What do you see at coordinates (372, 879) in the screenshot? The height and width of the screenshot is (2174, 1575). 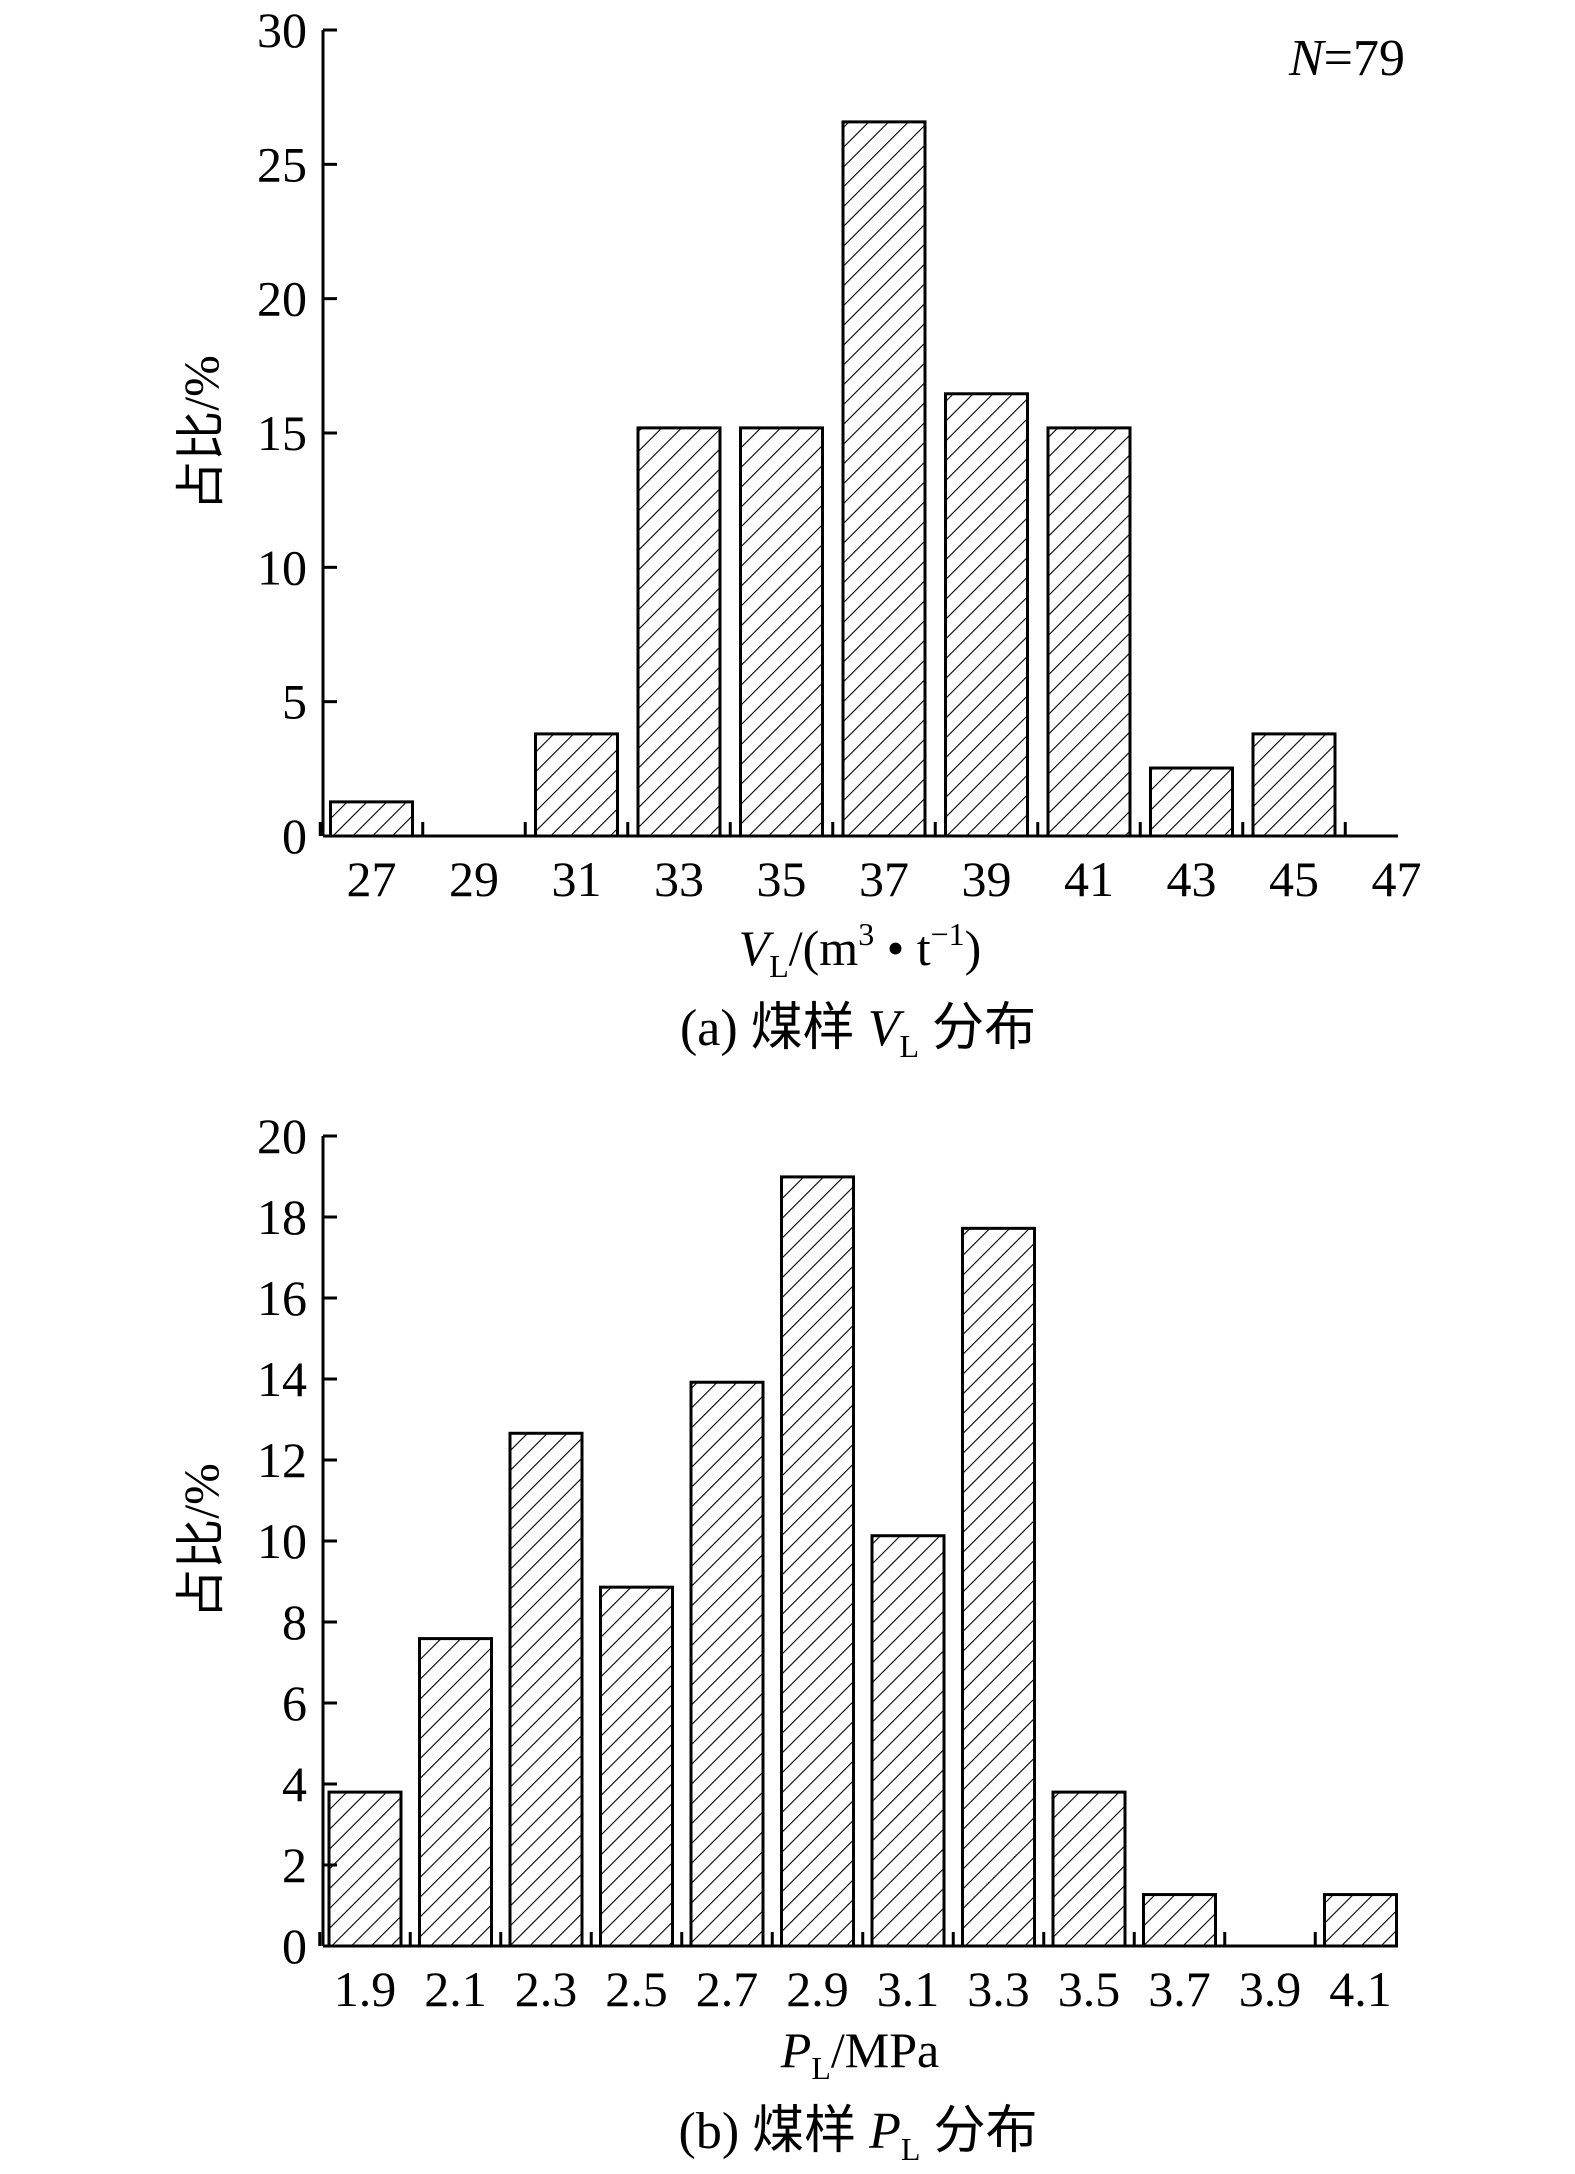 I see `x-tick-label: 27` at bounding box center [372, 879].